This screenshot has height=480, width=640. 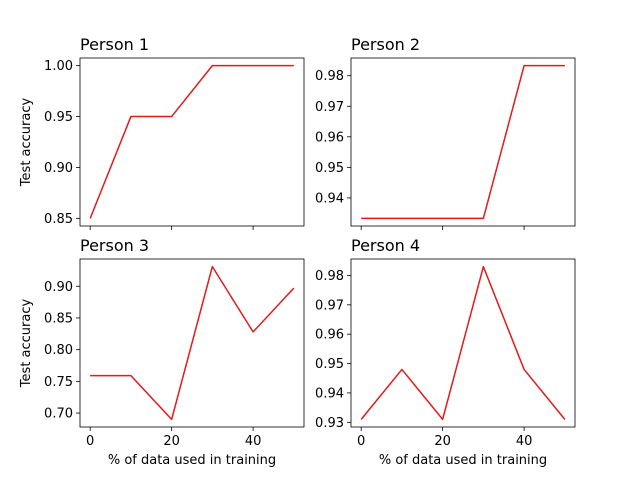 What do you see at coordinates (385, 245) in the screenshot?
I see `panel-title: Person 4` at bounding box center [385, 245].